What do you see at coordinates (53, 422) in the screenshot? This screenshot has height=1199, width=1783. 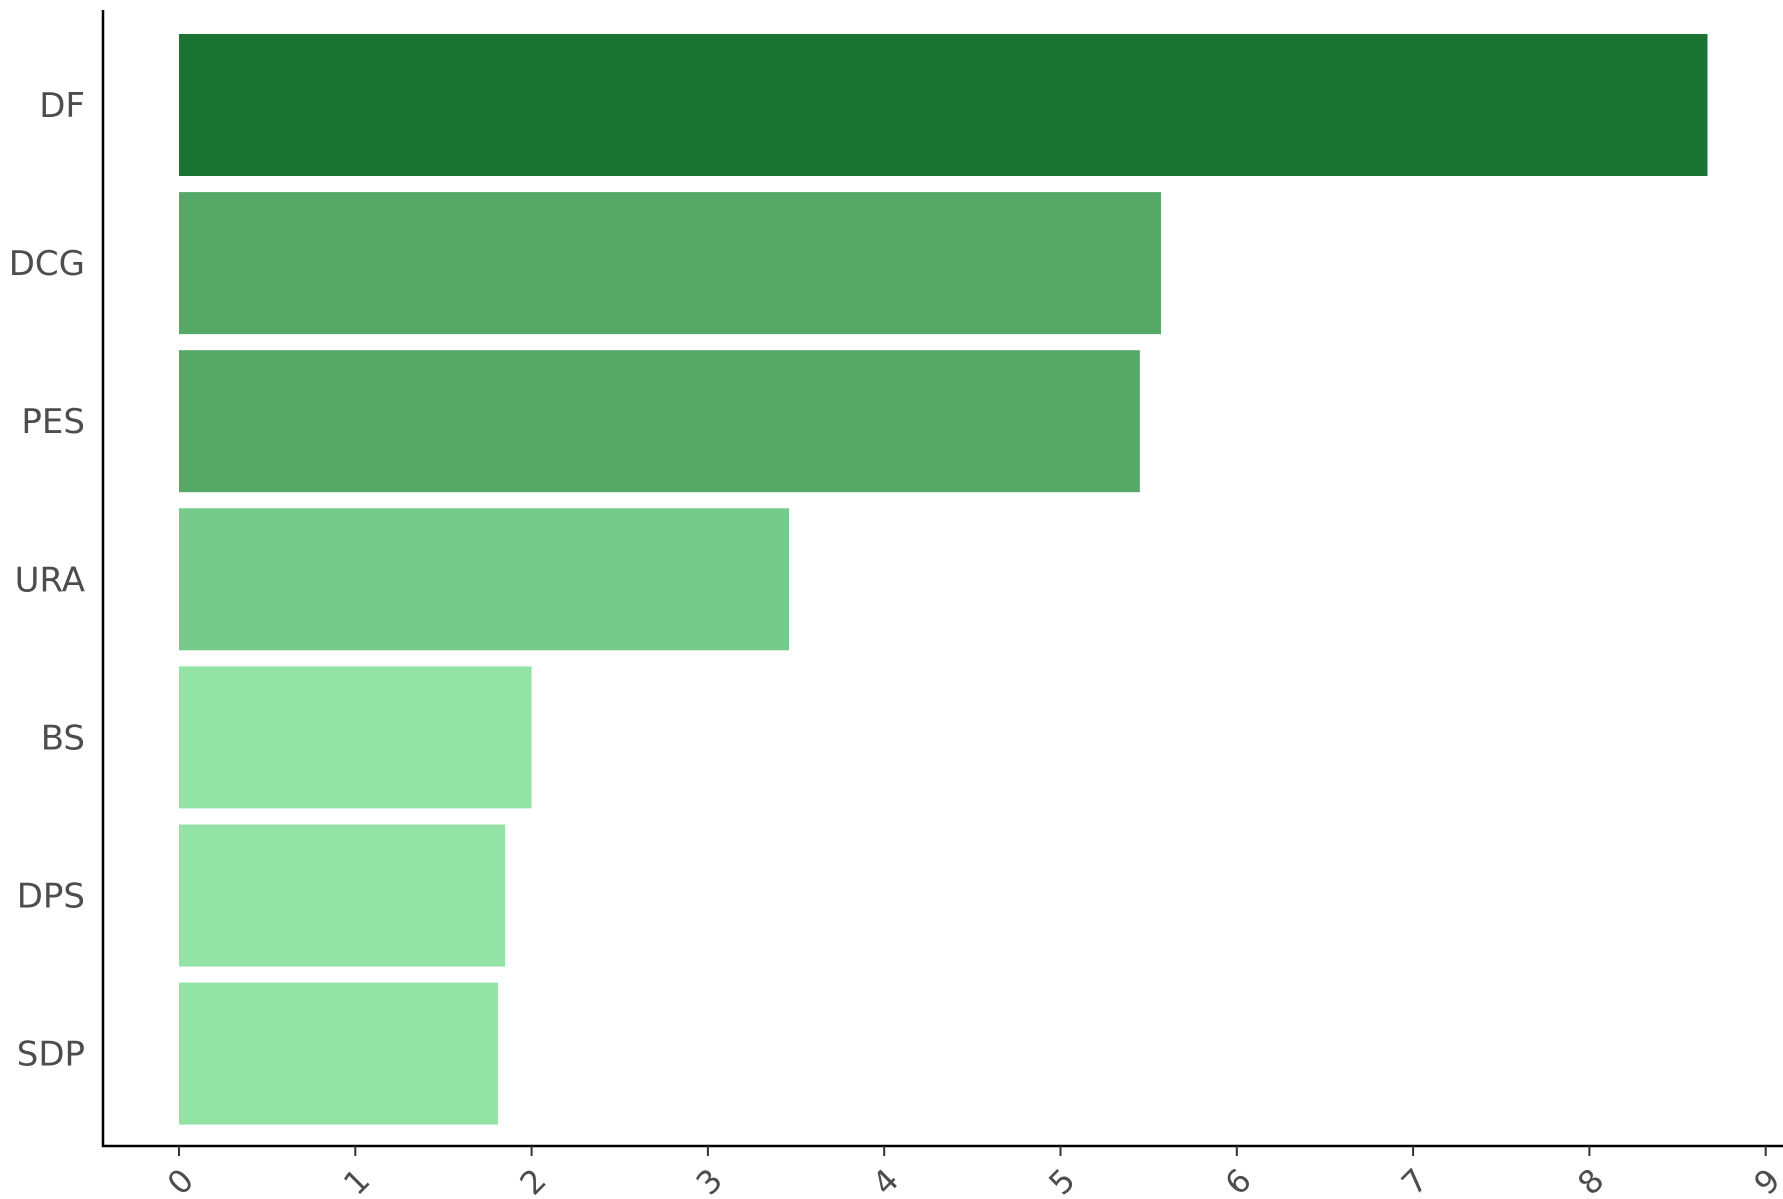 I see `category-label-pes: PES` at bounding box center [53, 422].